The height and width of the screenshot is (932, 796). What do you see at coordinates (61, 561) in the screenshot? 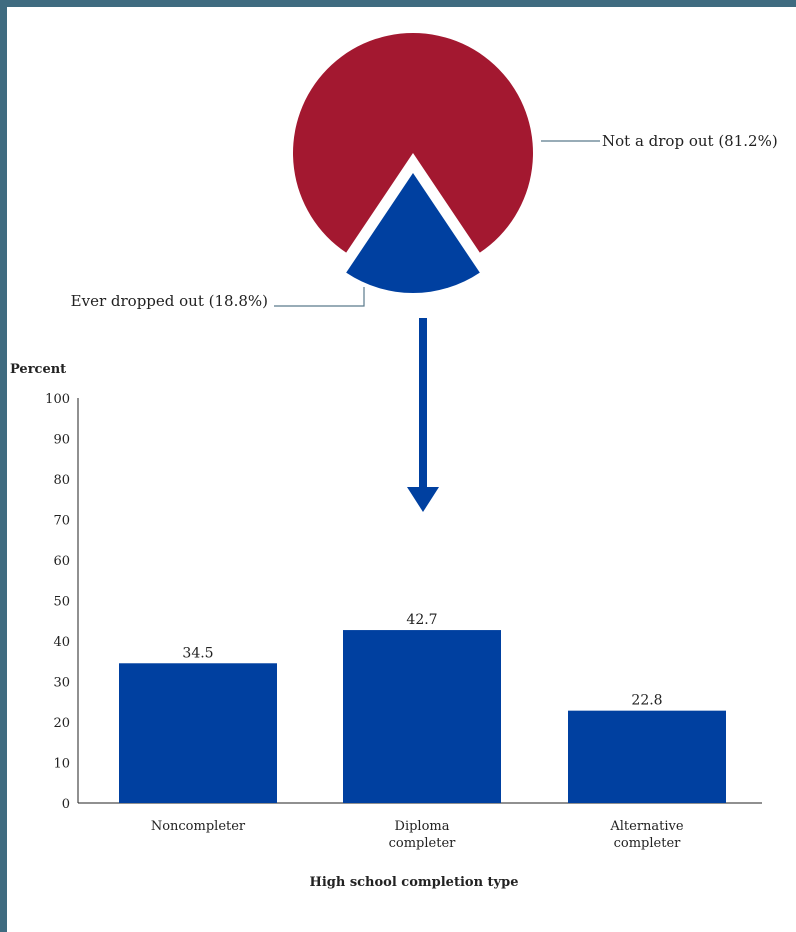
I see `y-tick-label: 60` at bounding box center [61, 561].